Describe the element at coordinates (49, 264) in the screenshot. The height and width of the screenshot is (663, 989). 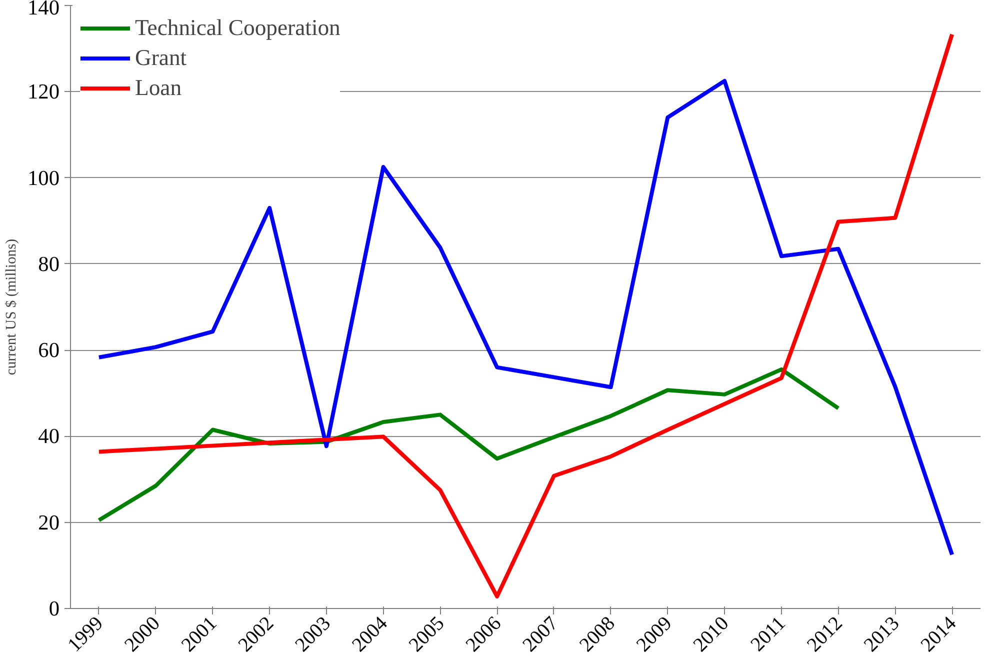
I see `y-tick-label: 80` at that location.